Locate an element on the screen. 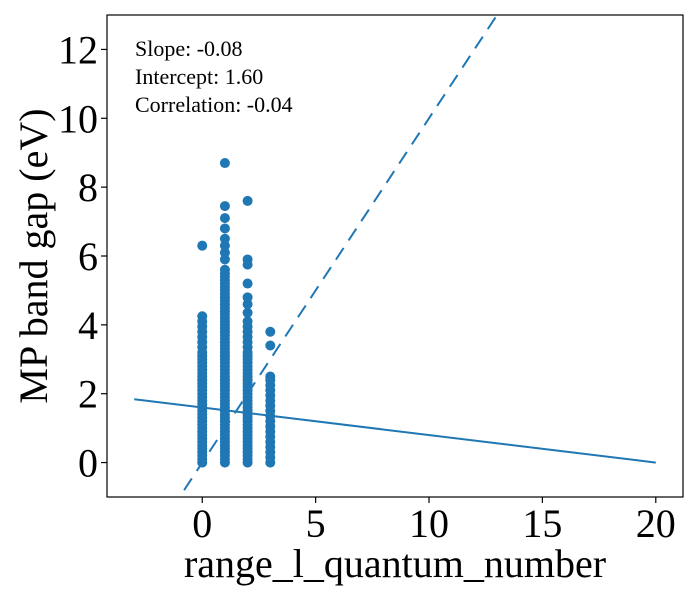 The height and width of the screenshot is (600, 700). intercept-annotation: Intercept: 1.60 is located at coordinates (199, 76).